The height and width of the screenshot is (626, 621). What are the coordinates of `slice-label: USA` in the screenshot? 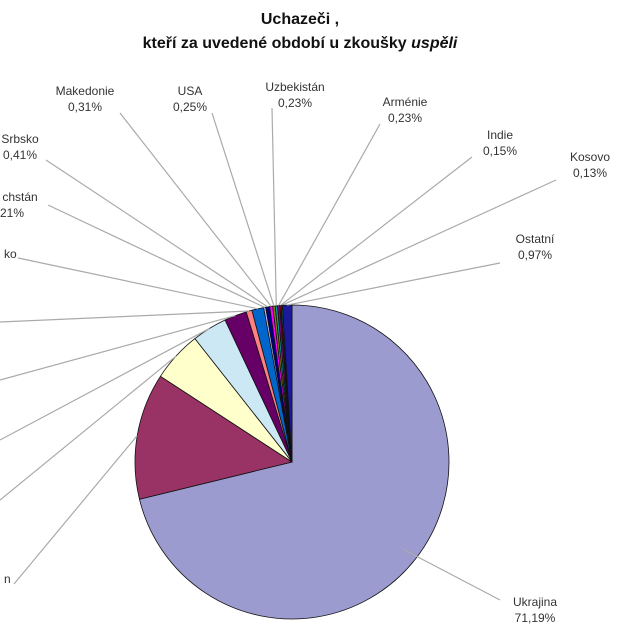 It's located at (190, 91).